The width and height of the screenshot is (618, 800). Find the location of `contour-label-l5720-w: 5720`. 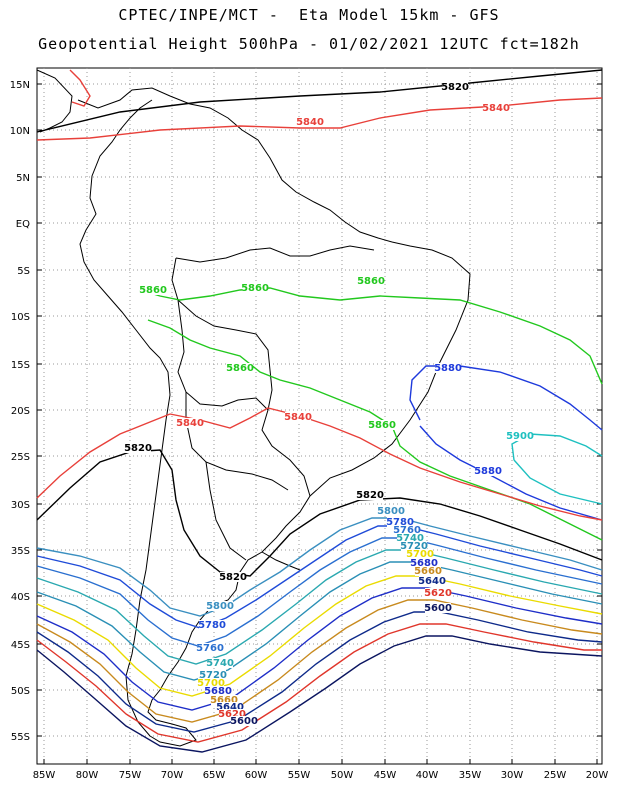

contour-label-l5720-w: 5720 is located at coordinates (213, 675).